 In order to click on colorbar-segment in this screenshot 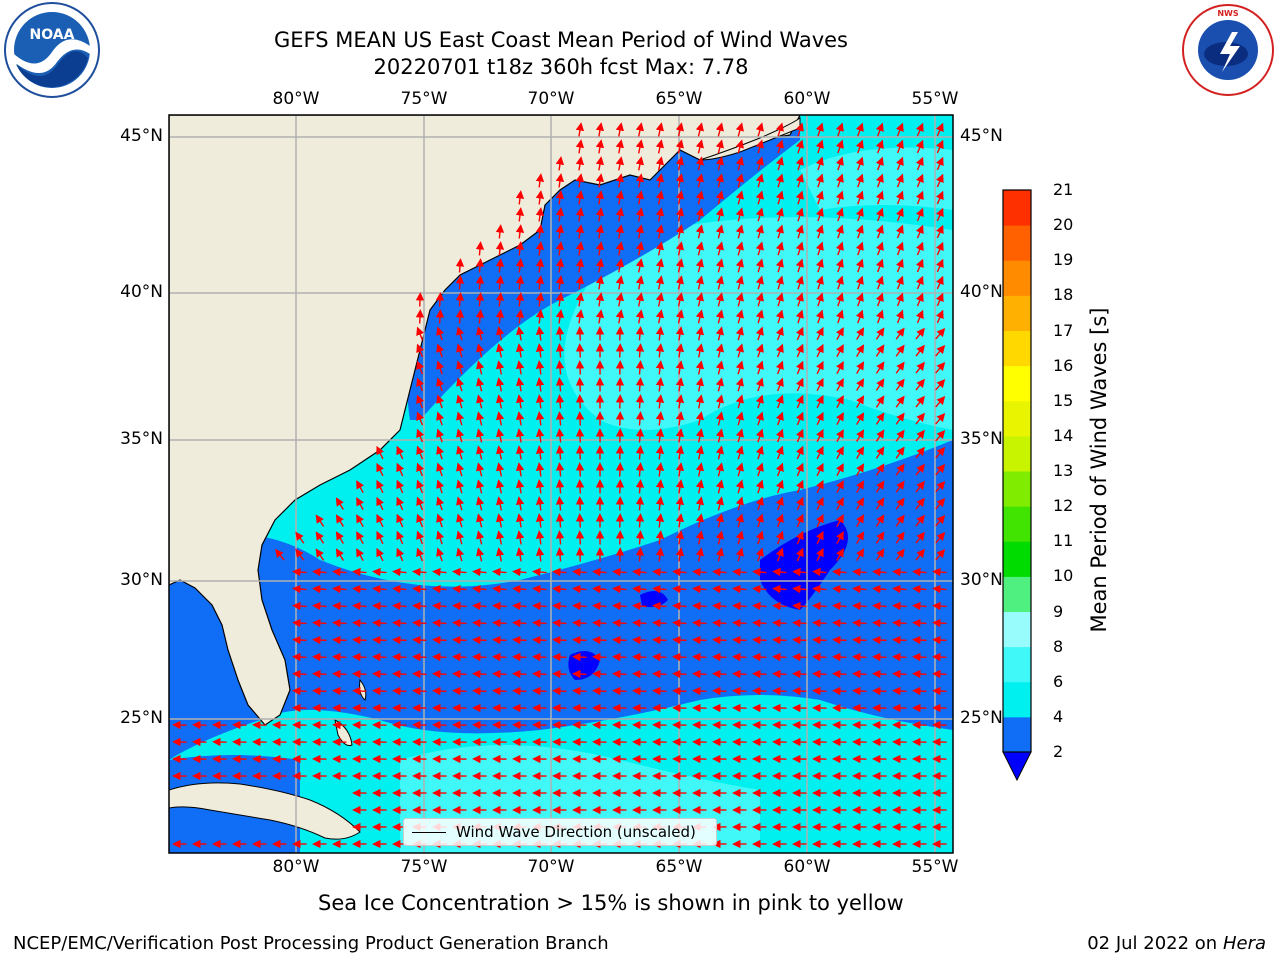, I will do `click(1017, 524)`.